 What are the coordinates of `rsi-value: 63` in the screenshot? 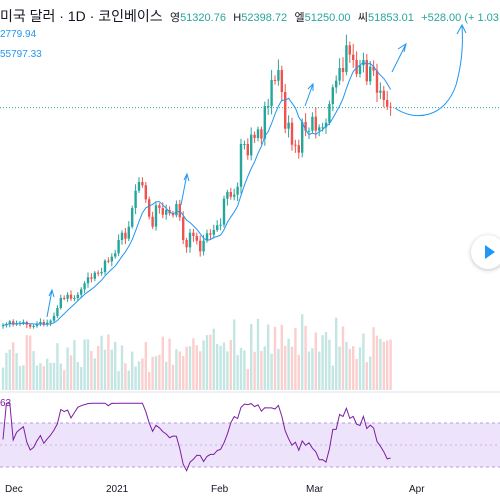 It's located at (6, 403).